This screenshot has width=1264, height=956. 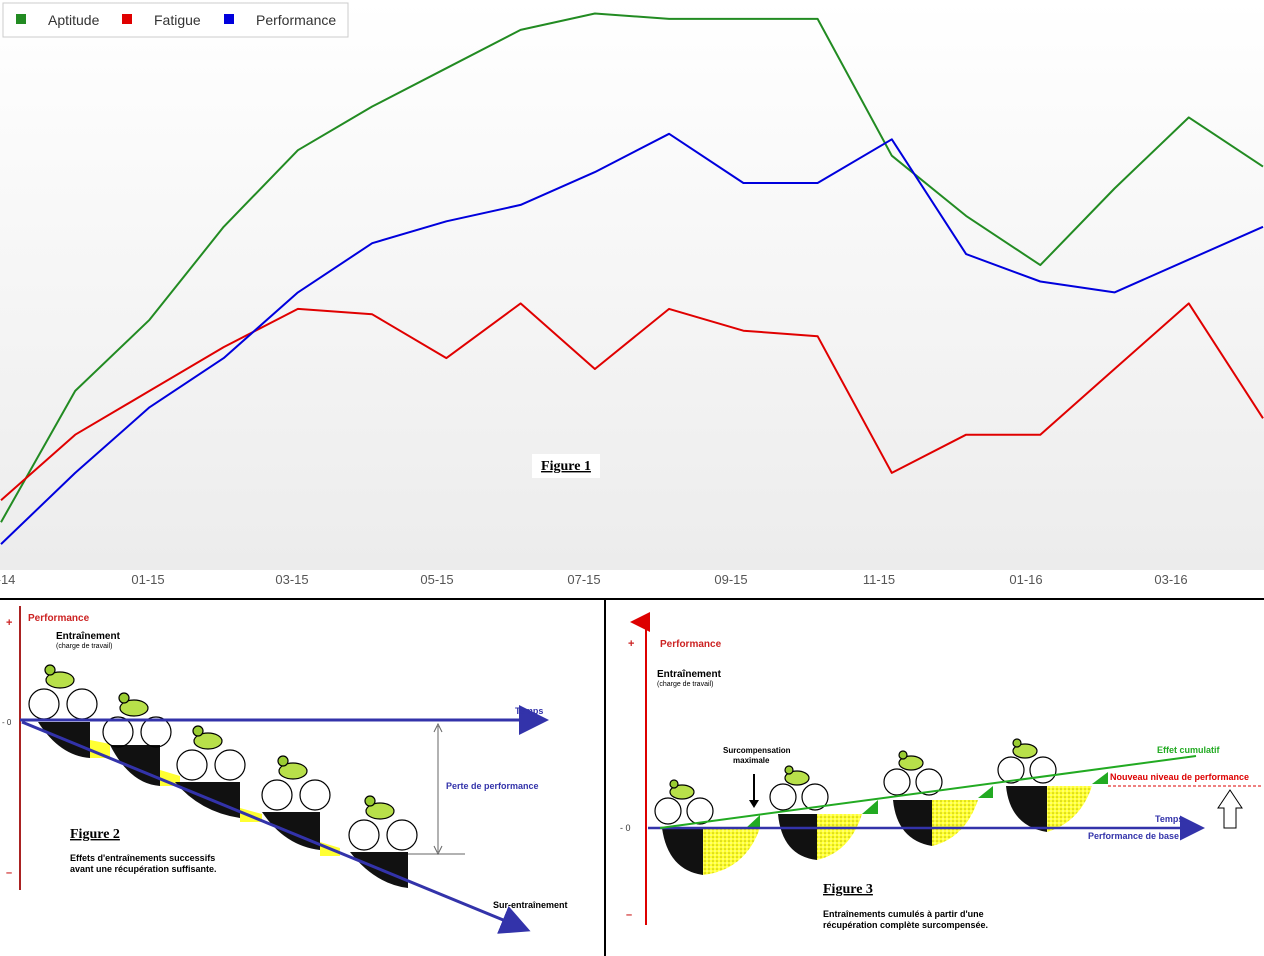 What do you see at coordinates (751, 760) in the screenshot?
I see `fig3-supercomp-line2: maximale` at bounding box center [751, 760].